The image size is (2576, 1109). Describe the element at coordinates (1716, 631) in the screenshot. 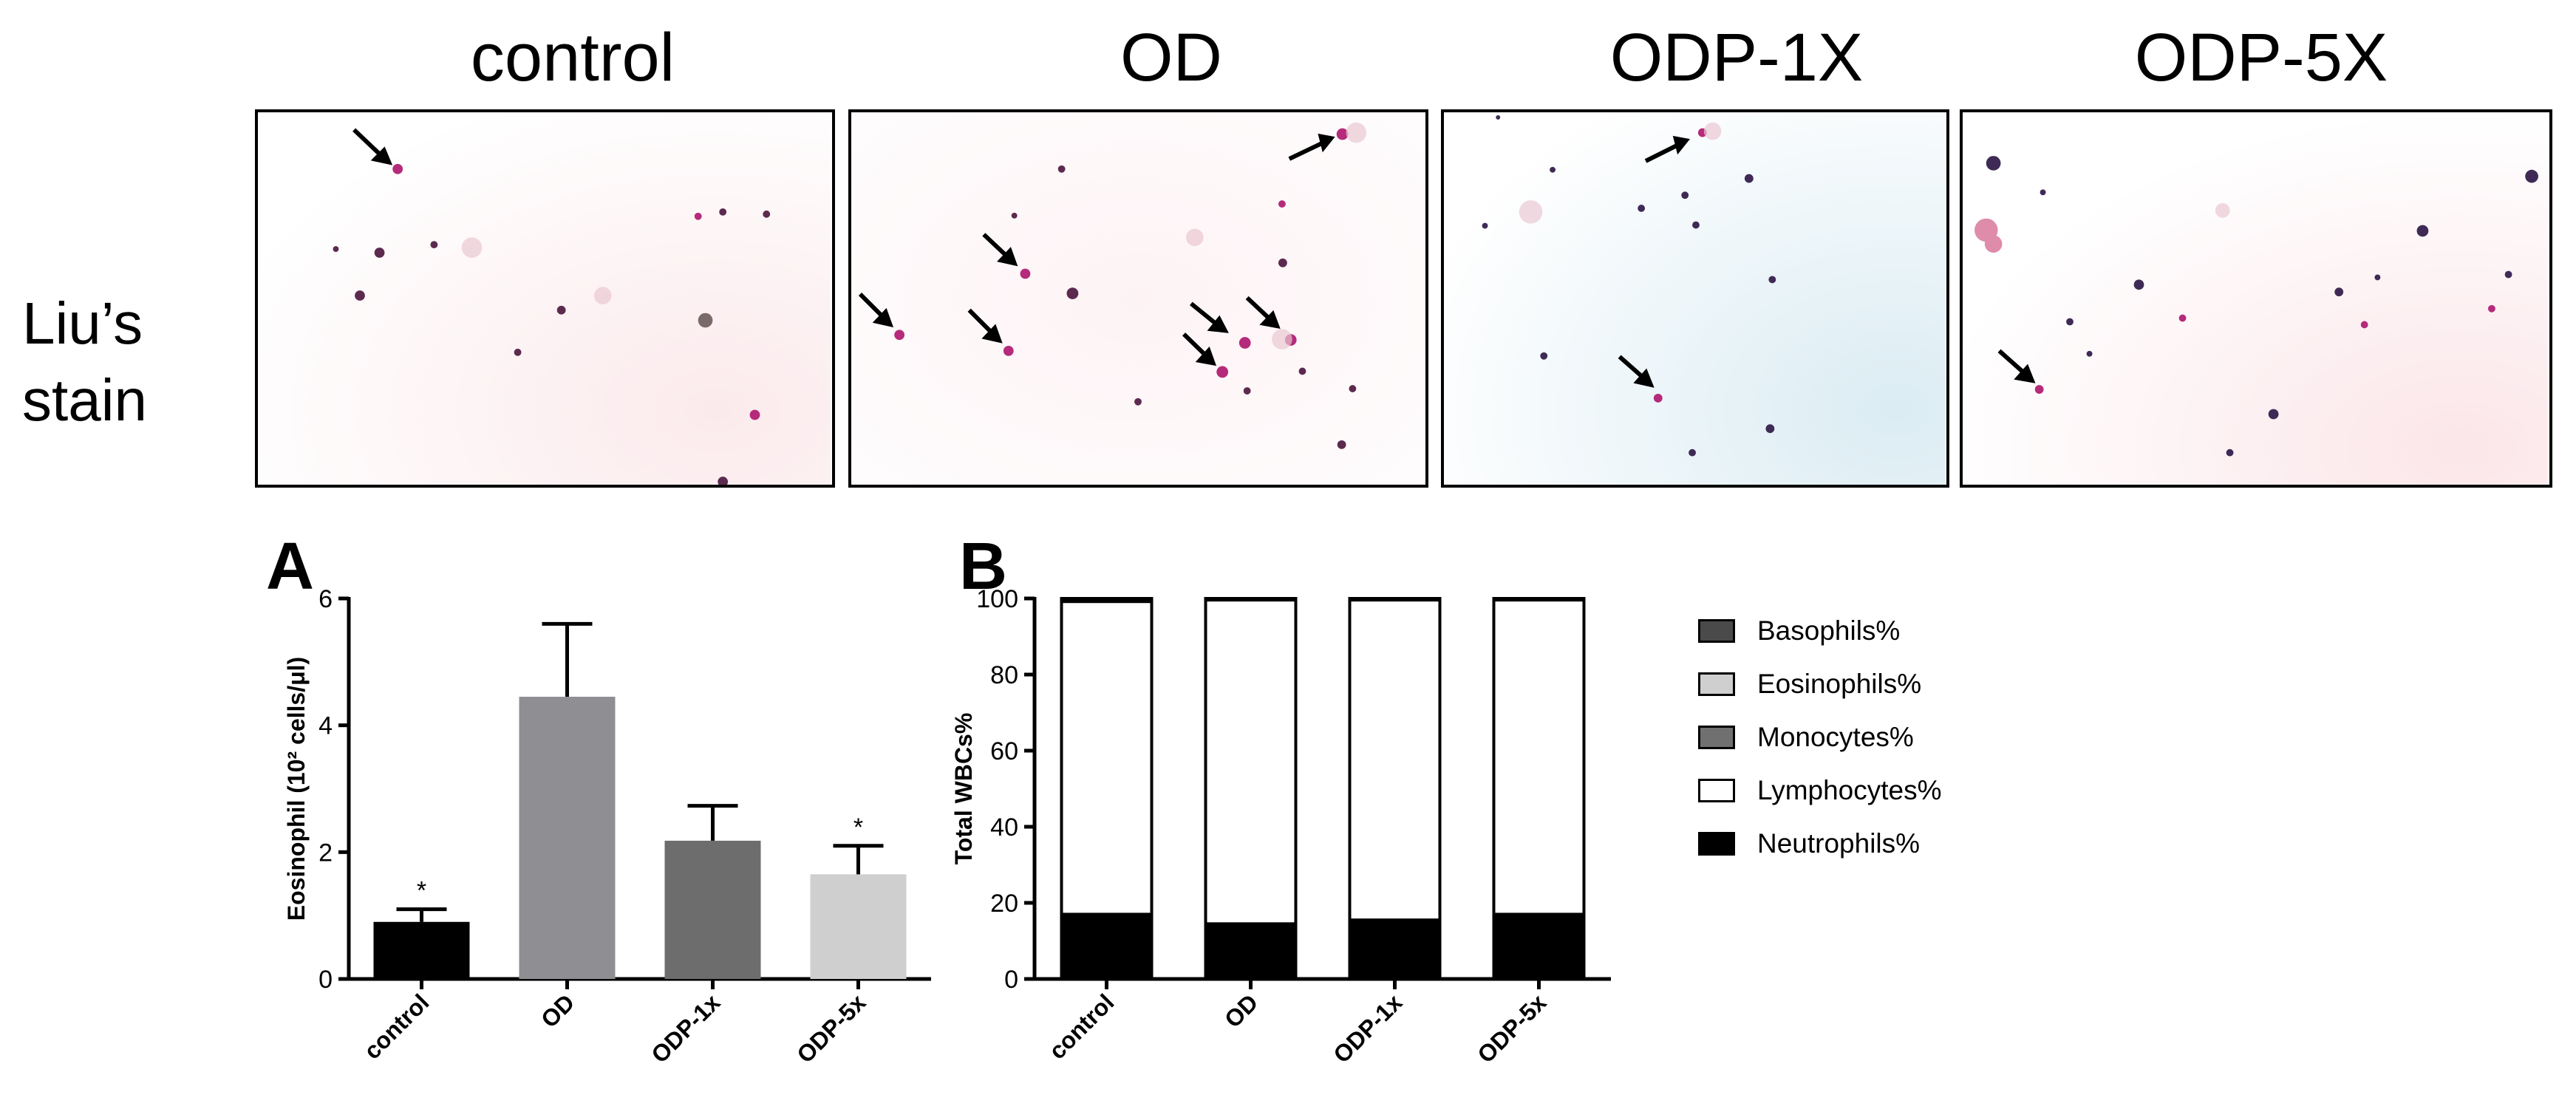

I see `legend-swatch-basophils` at that location.